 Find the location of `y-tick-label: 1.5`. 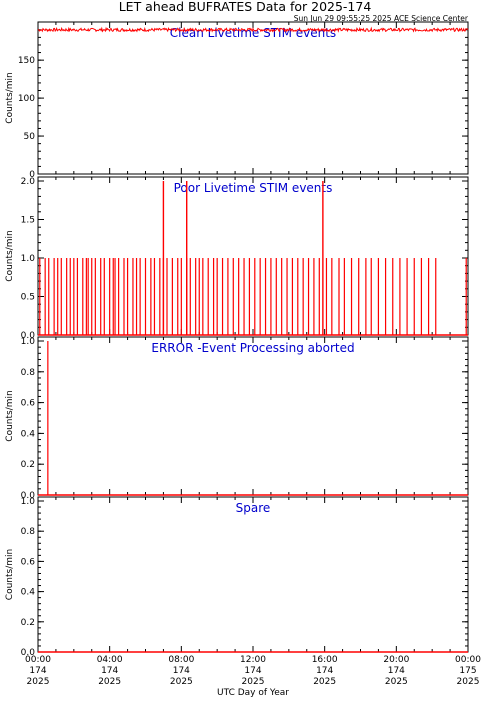

y-tick-label: 1.5 is located at coordinates (28, 221).